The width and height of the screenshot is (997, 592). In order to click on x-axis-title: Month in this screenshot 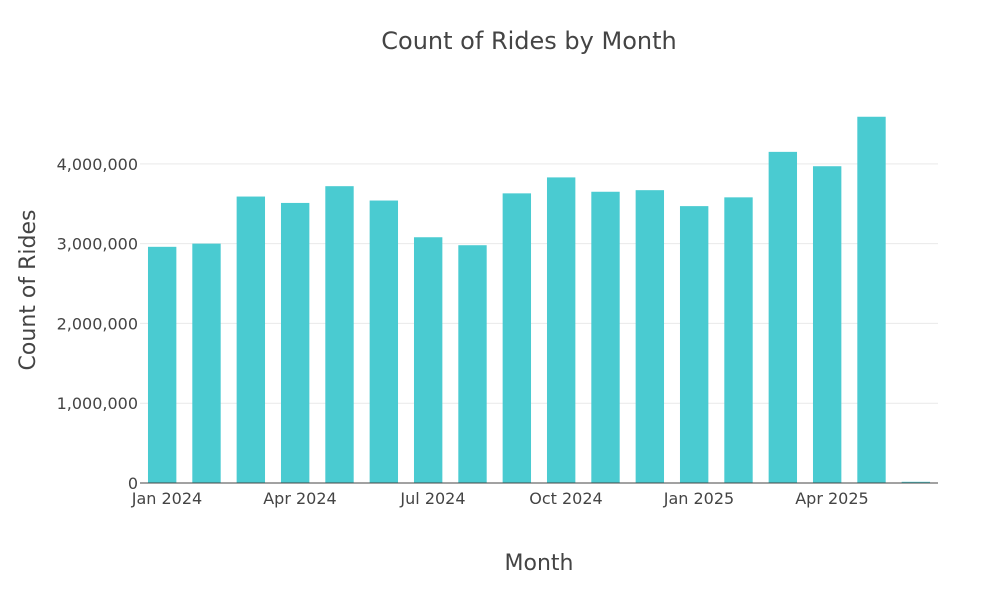, I will do `click(539, 563)`.